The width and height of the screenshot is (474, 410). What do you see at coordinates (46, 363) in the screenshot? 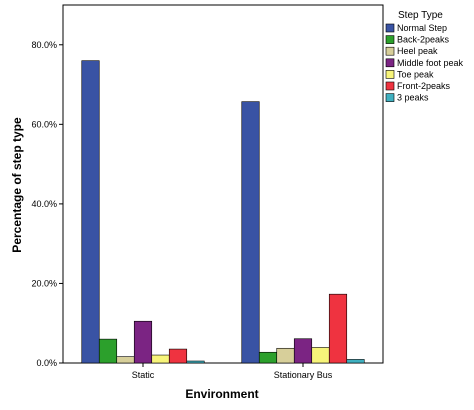
I see `y-tick-label: 0.0%` at bounding box center [46, 363].